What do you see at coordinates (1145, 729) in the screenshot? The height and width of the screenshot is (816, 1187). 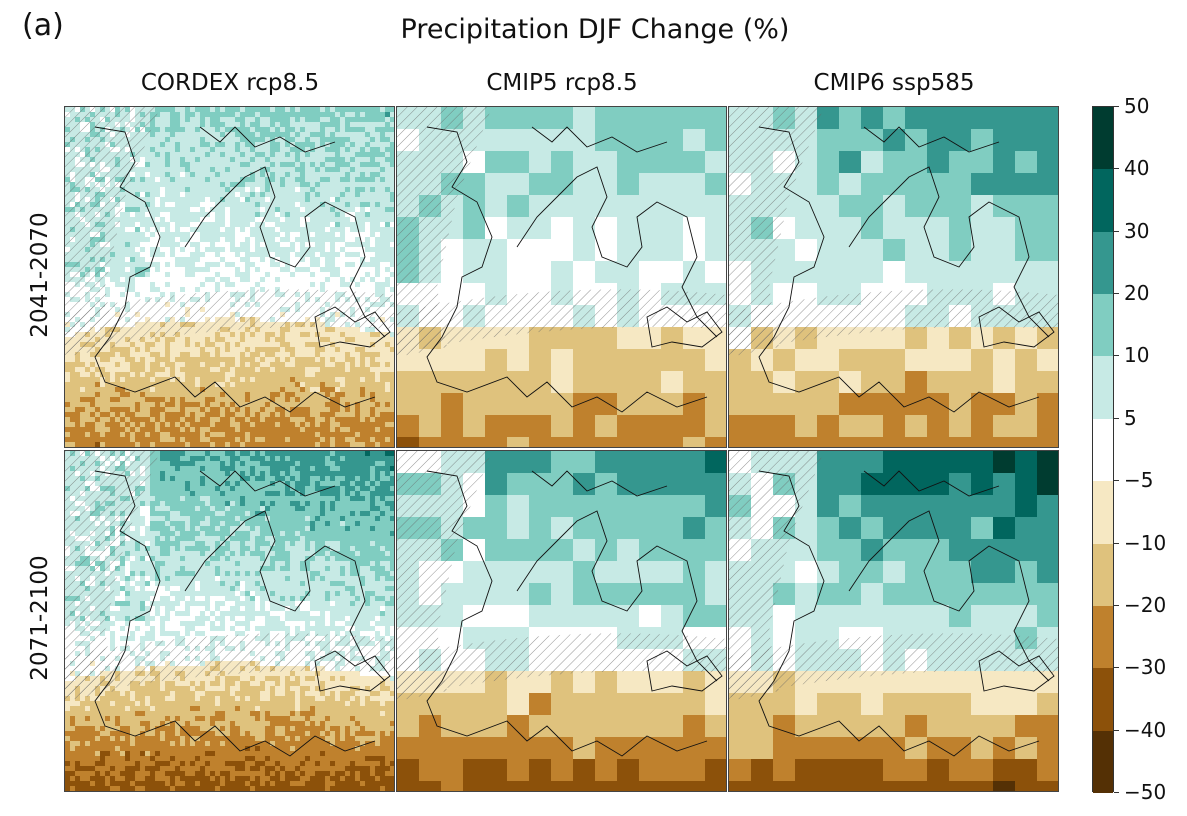 I see `colorbar-tick-label: −40` at bounding box center [1145, 729].